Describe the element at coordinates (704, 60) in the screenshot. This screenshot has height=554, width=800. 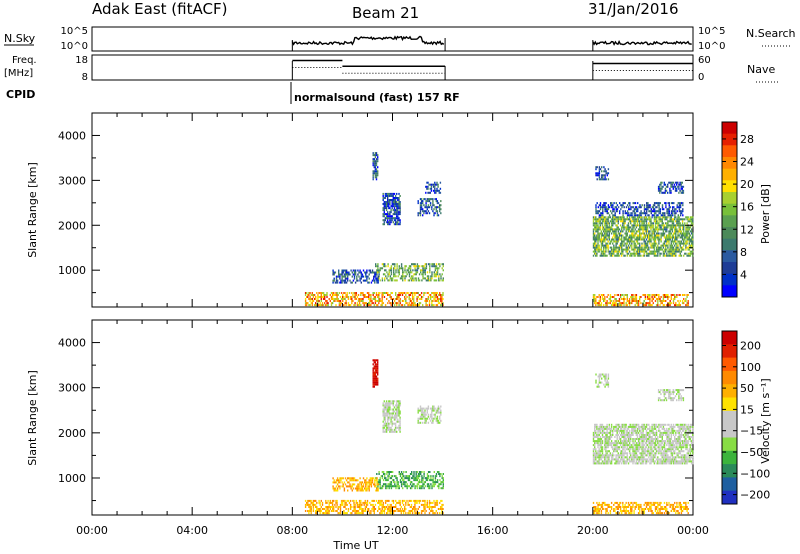
I see `nave-tick-top: 60` at that location.